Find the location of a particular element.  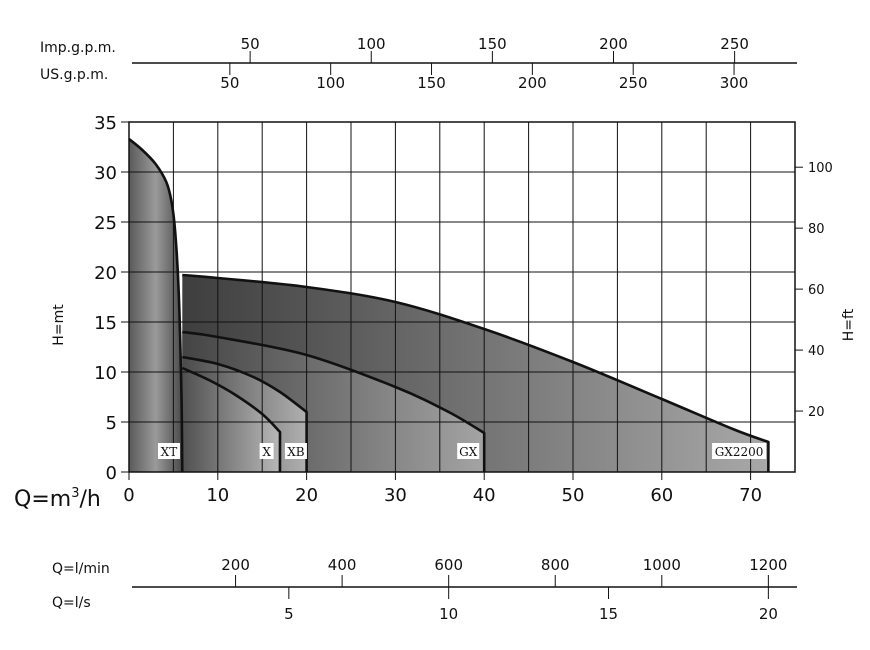

curve-label-x: X is located at coordinates (266, 452).